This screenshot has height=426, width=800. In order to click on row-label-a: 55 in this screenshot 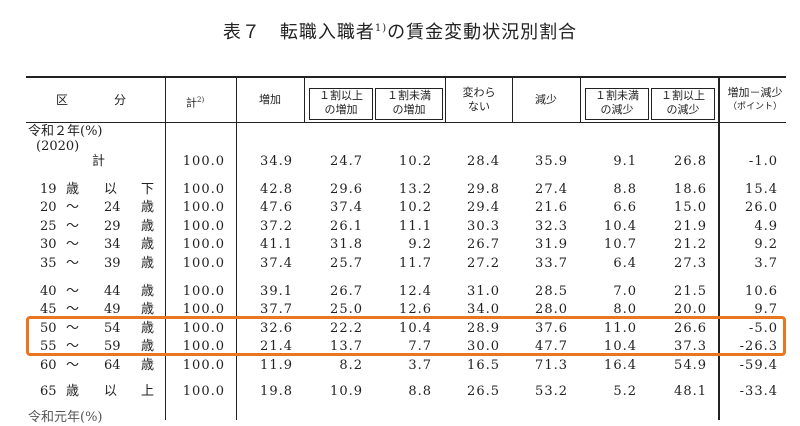, I will do `click(48, 346)`.